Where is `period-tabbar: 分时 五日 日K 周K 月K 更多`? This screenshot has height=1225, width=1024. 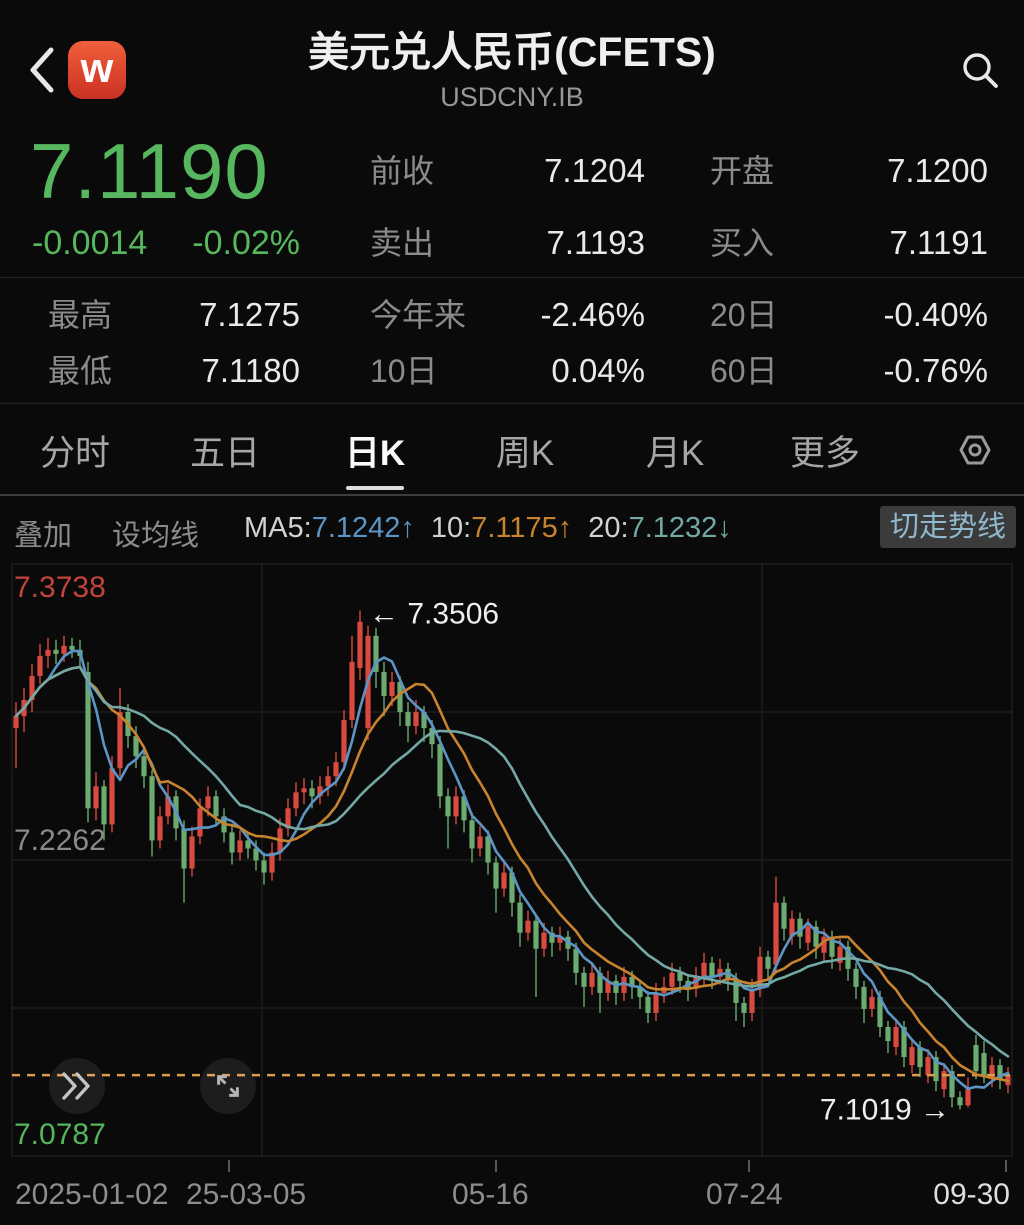
period-tabbar: 分时 五日 日K 周K 月K 更多 is located at coordinates (512, 450).